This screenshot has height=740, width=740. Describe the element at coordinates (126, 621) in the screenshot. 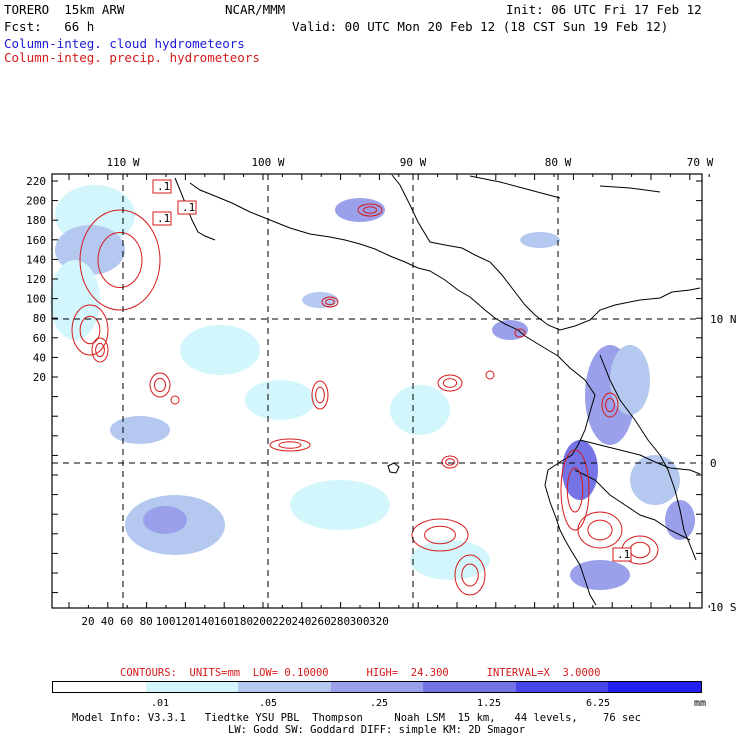

I see `x-tick-label: 60` at that location.